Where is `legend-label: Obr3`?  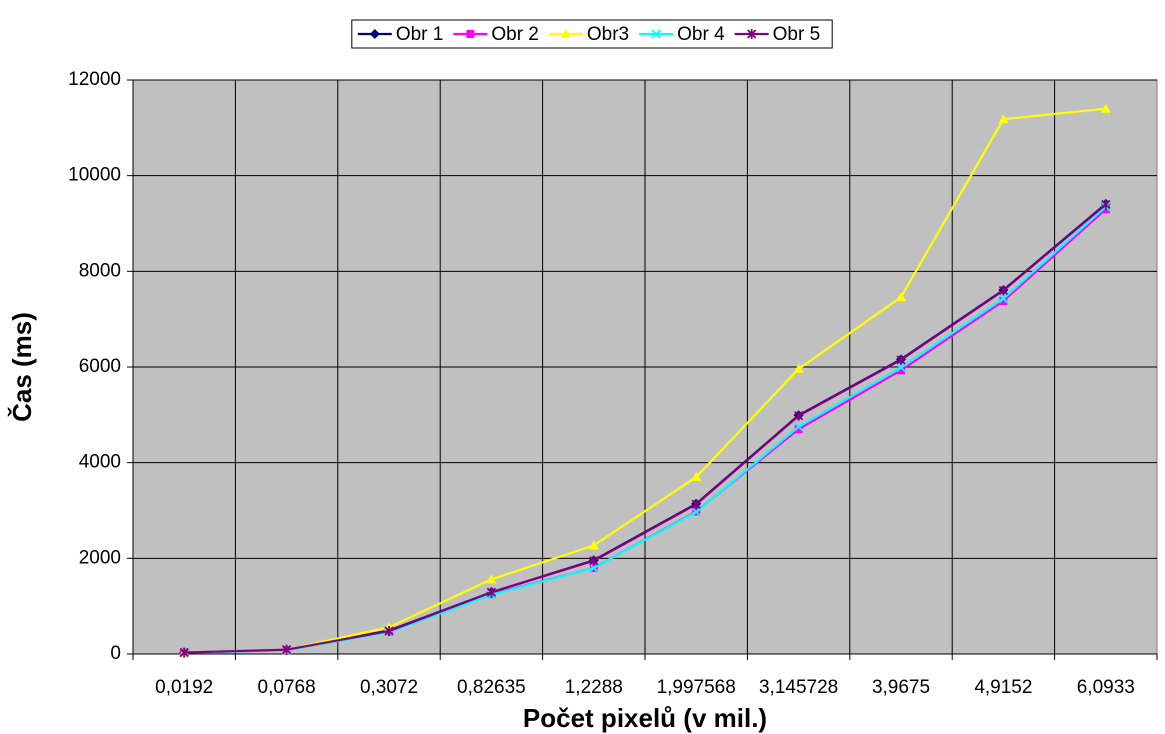
legend-label: Obr3 is located at coordinates (608, 34).